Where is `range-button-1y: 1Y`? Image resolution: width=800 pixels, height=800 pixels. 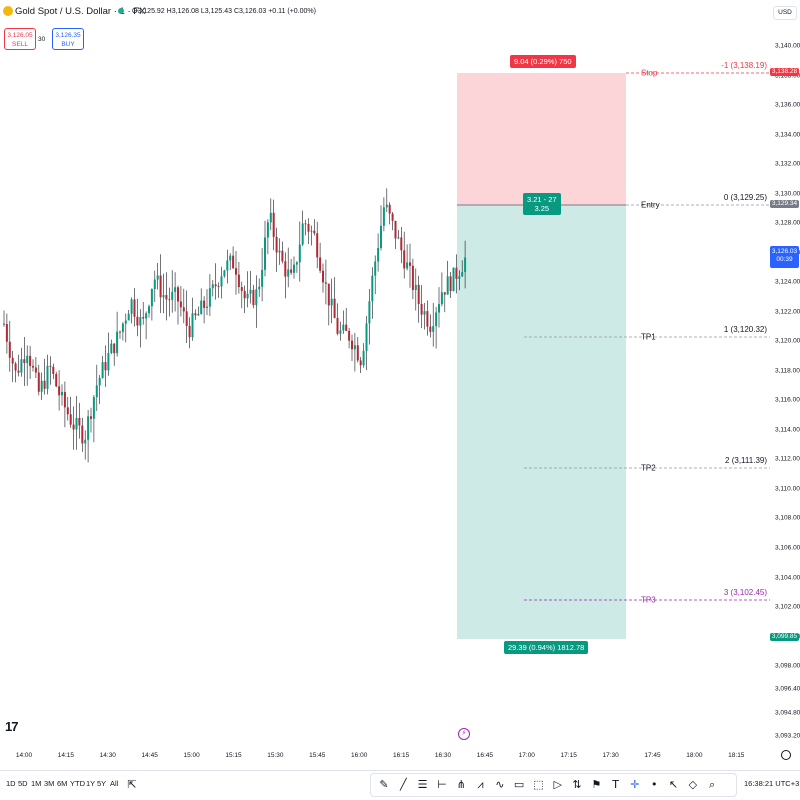 range-button-1y: 1Y is located at coordinates (91, 783).